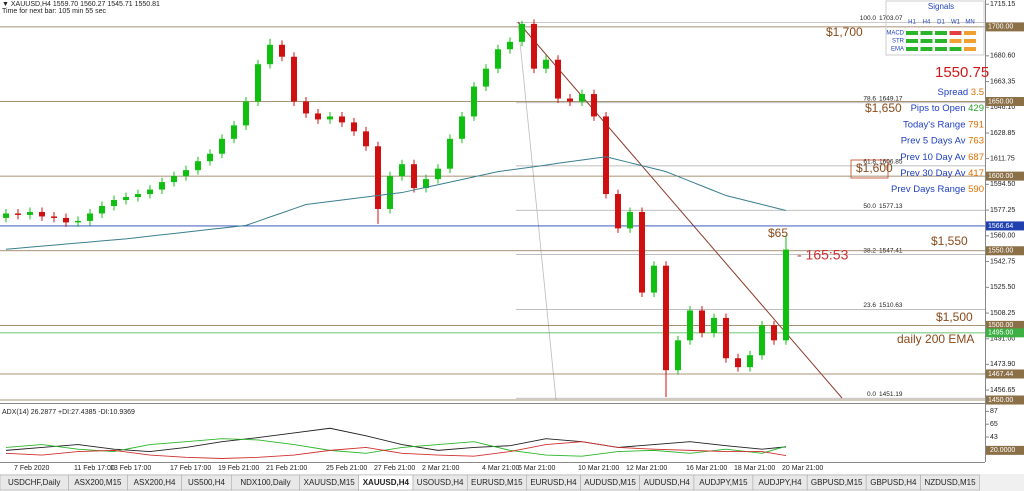 This screenshot has width=1024, height=491. What do you see at coordinates (68, 412) in the screenshot?
I see `indicator-title: ADX(14) 26.2877 +DI:27.4385 -DI:10.9369` at bounding box center [68, 412].